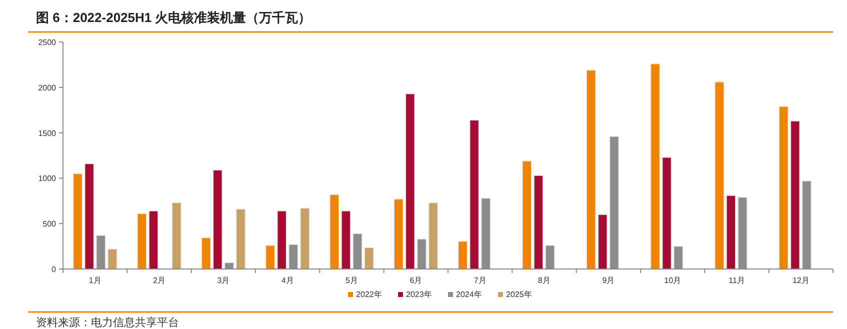 The width and height of the screenshot is (847, 329). Describe the element at coordinates (352, 280) in the screenshot. I see `x-tick-label: 5月` at that location.